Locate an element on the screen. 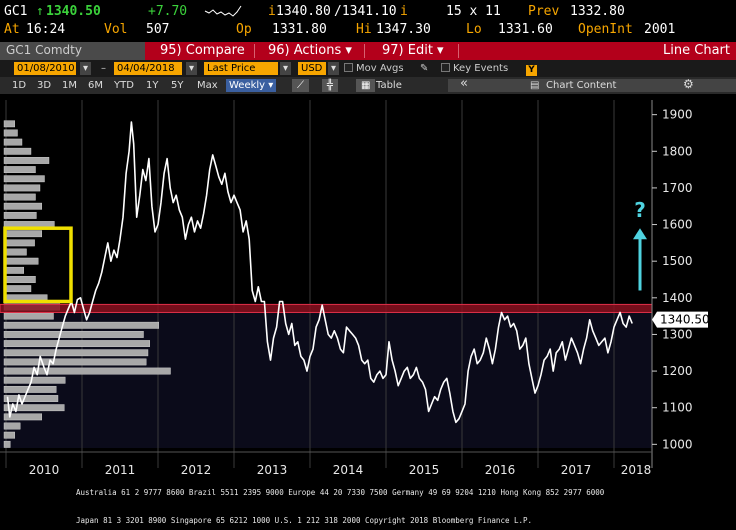  time-value: 16:24 is located at coordinates (46, 29).